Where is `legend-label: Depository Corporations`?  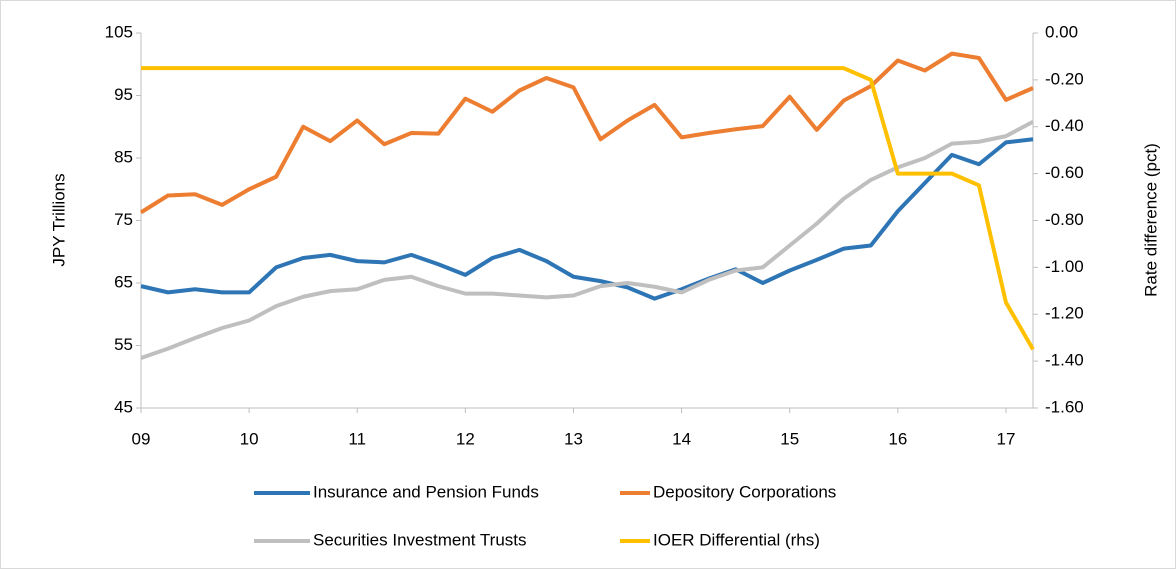
legend-label: Depository Corporations is located at coordinates (744, 491).